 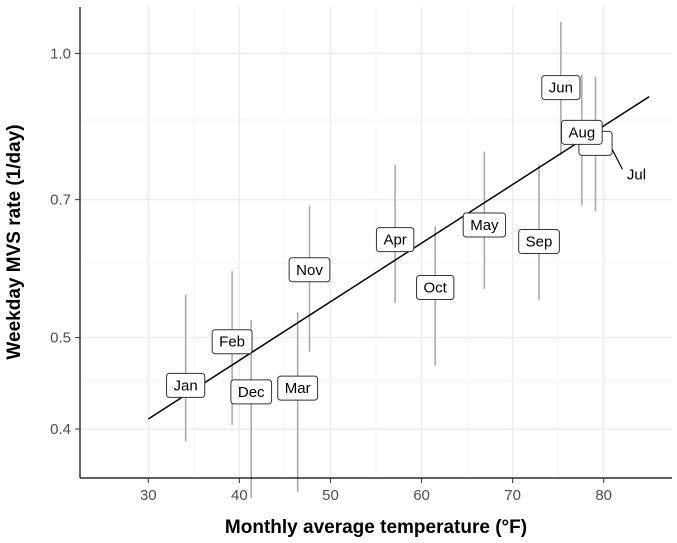 I want to click on x-tick-label: 40, so click(x=239, y=495).